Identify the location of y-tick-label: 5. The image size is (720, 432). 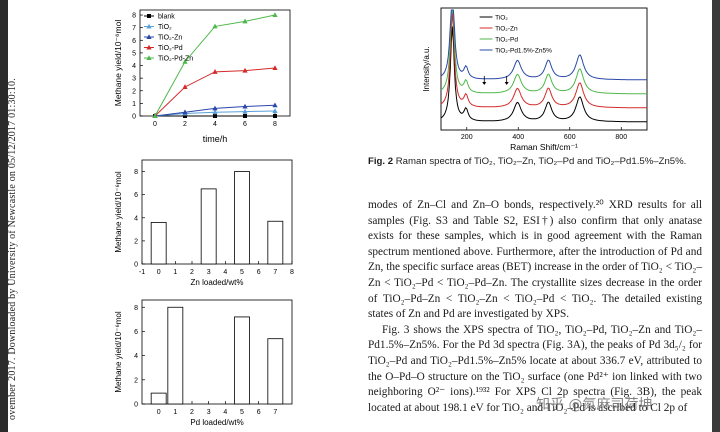
(134, 53).